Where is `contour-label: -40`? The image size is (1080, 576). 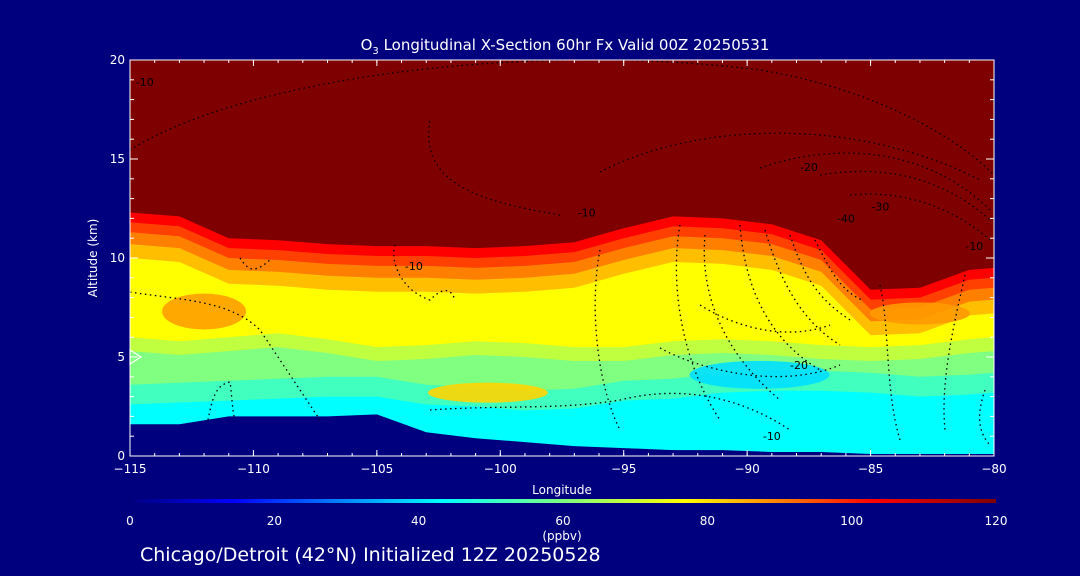
contour-label: -40 is located at coordinates (846, 218).